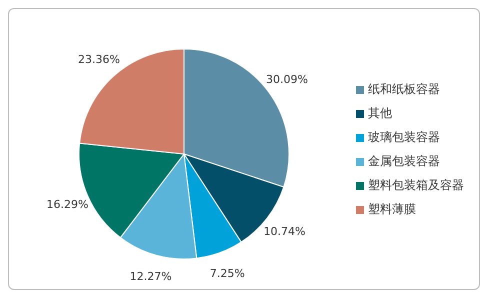 The height and width of the screenshot is (300, 489). I want to click on data-label: 16.29%, so click(67, 204).